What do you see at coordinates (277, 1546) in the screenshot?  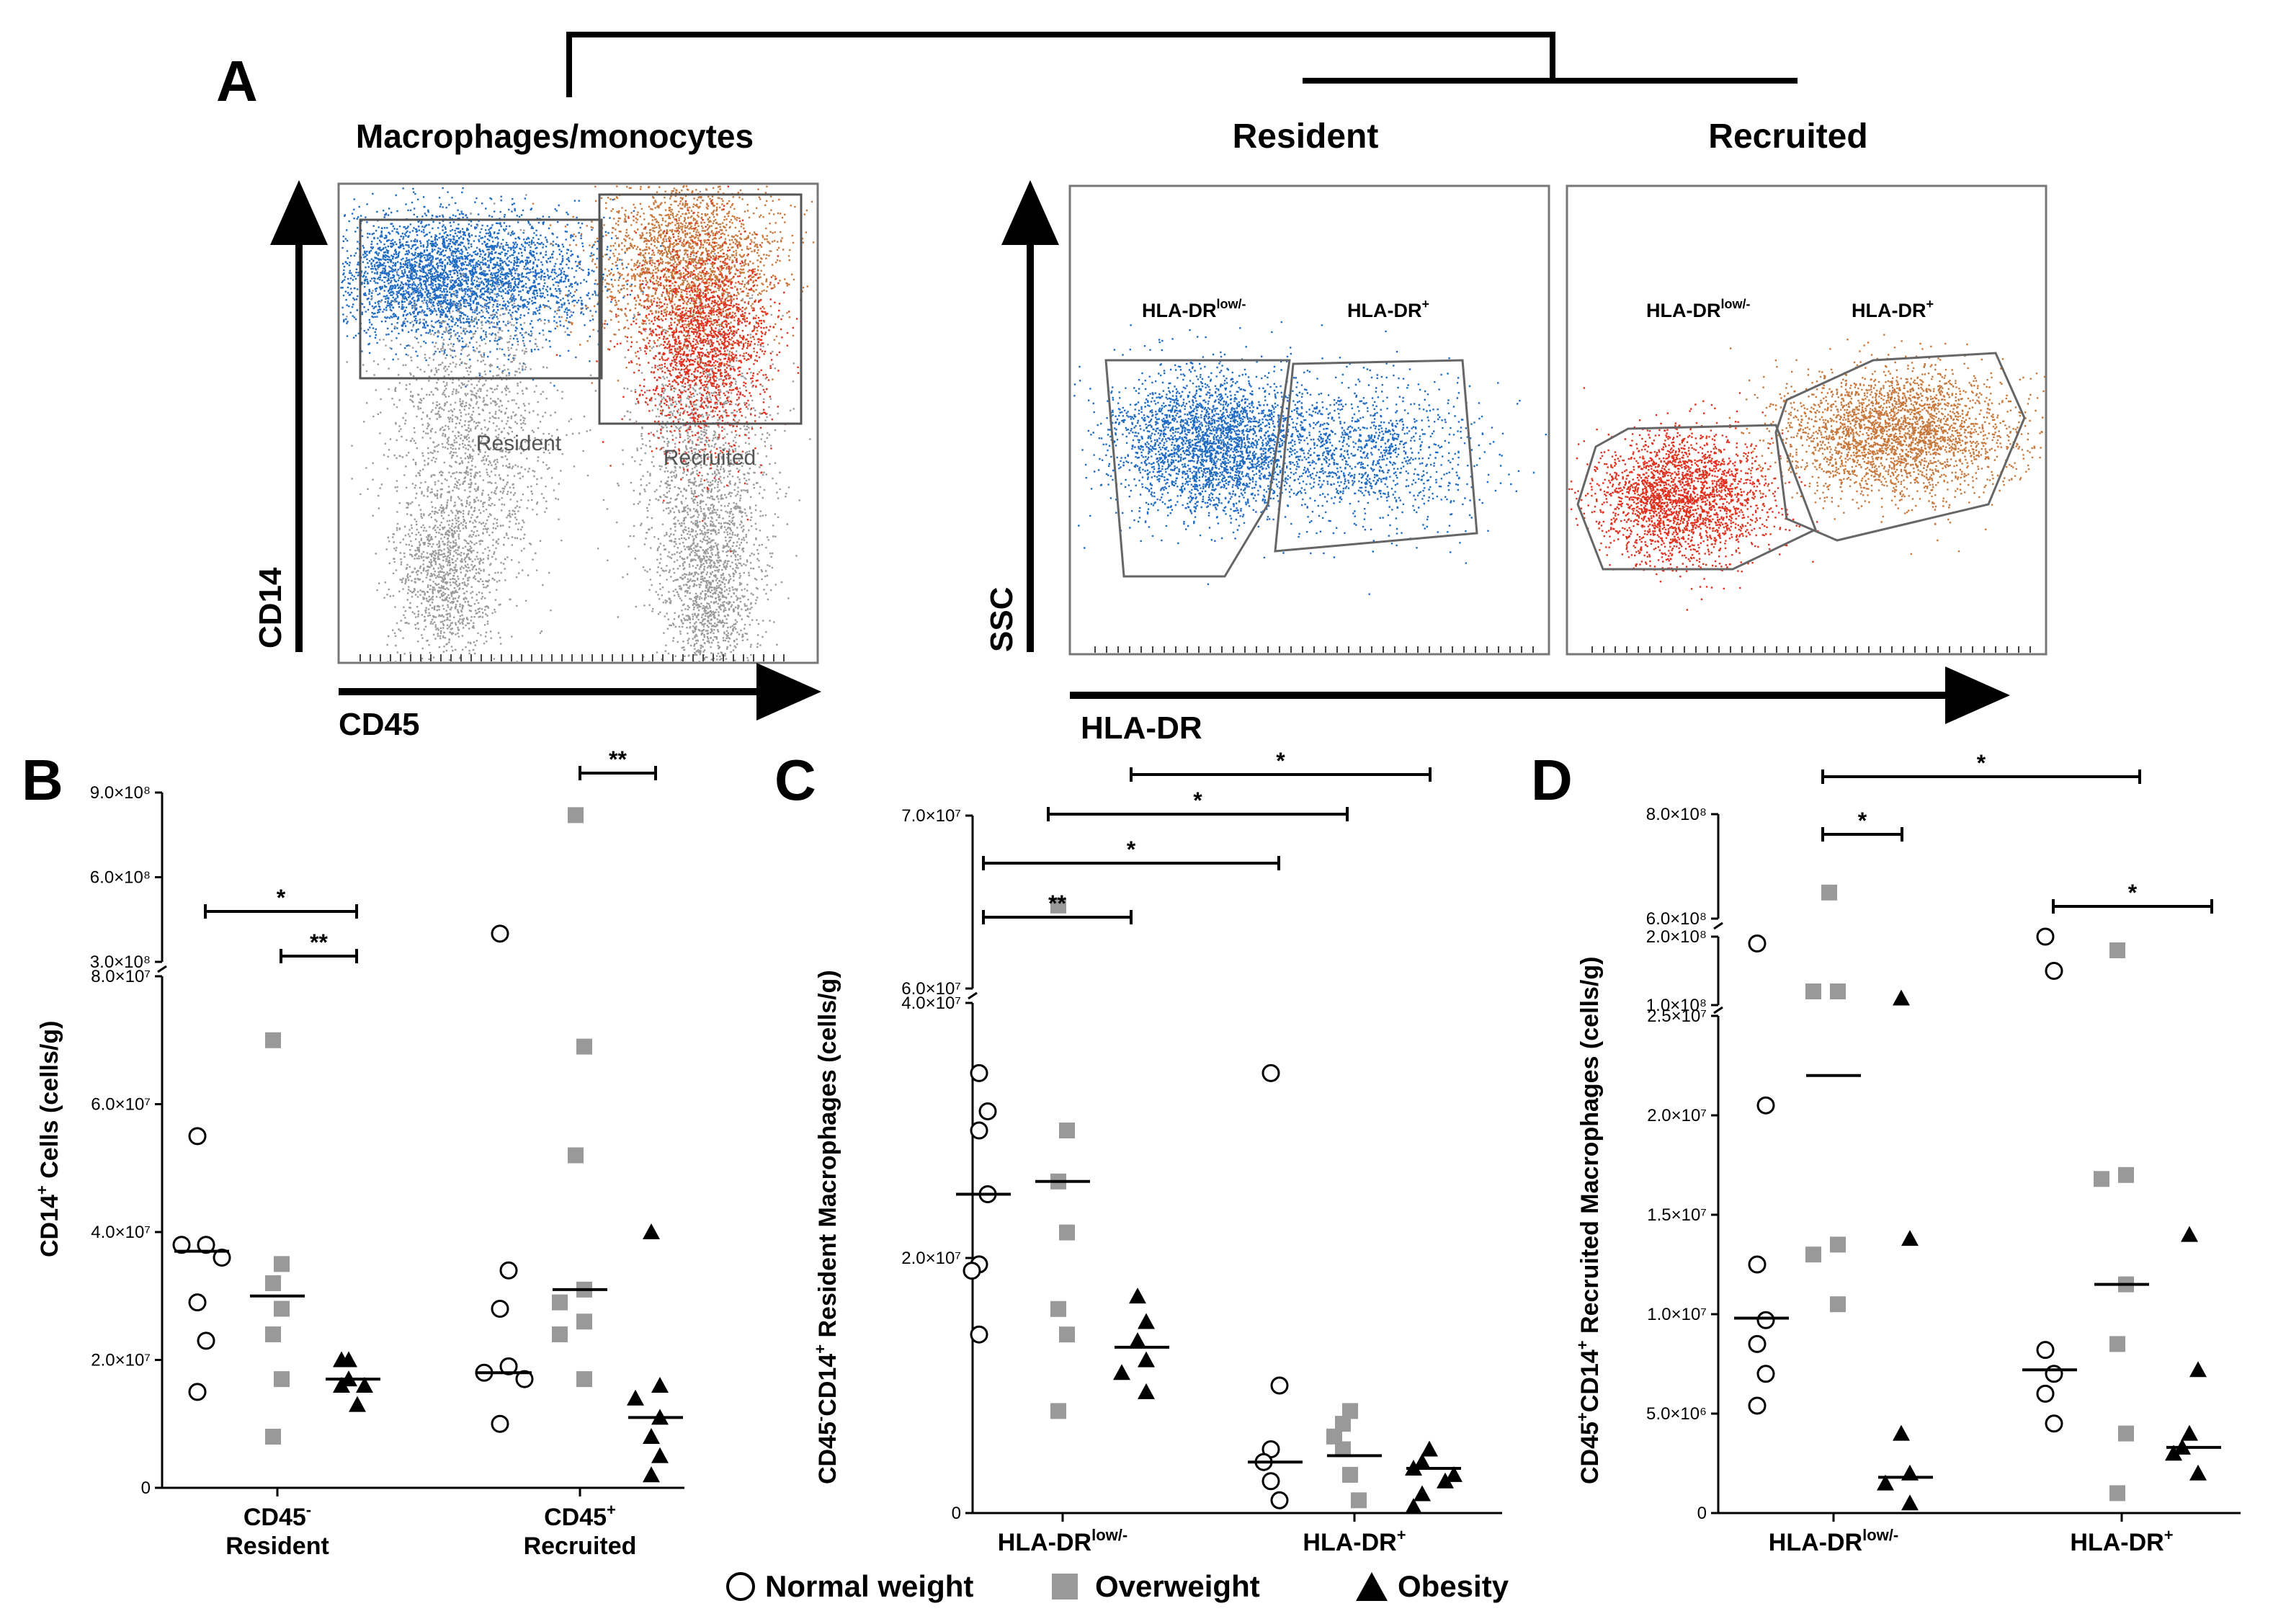 I see `x-group-label-line2: Resident` at bounding box center [277, 1546].